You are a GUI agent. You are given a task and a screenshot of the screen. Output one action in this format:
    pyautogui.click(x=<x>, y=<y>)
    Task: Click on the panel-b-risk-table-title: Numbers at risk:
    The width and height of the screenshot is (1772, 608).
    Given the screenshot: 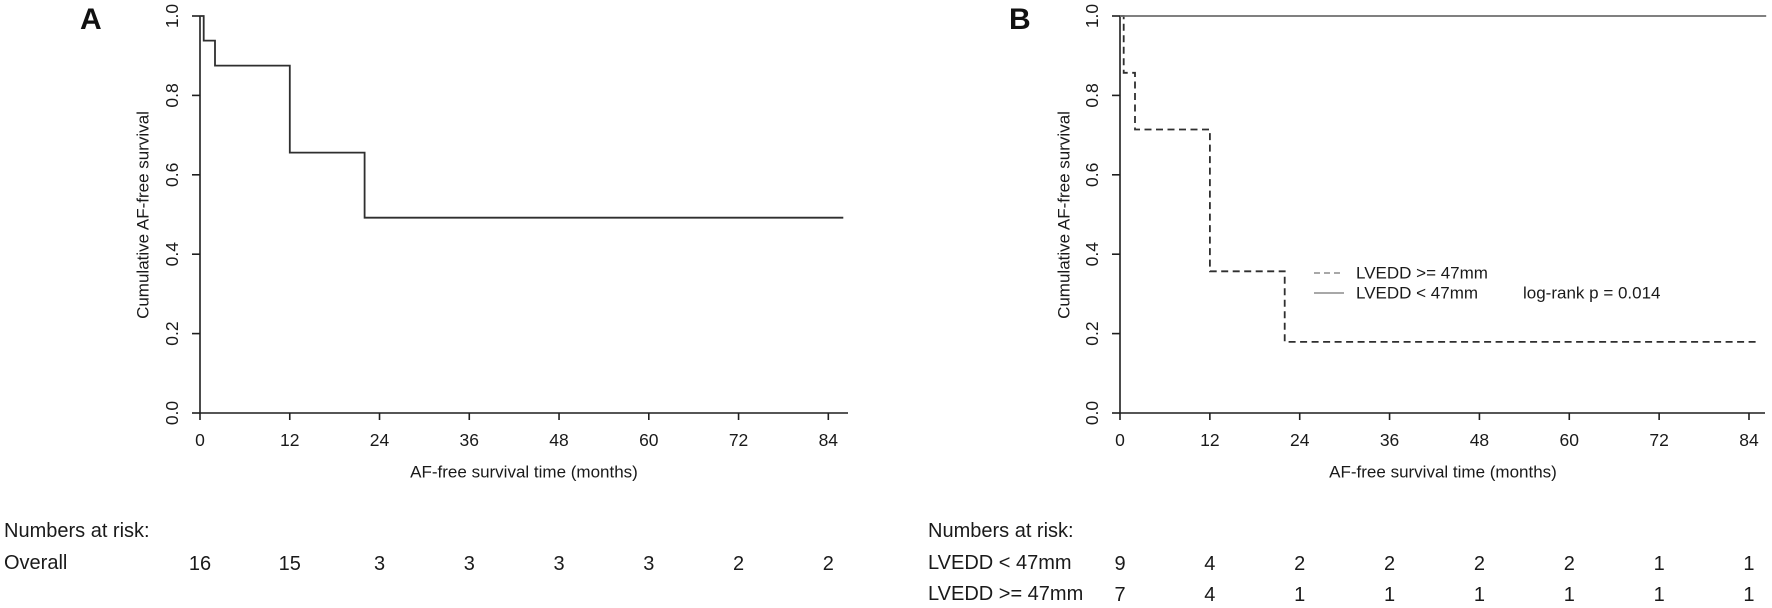 What is the action you would take?
    pyautogui.click(x=1001, y=531)
    